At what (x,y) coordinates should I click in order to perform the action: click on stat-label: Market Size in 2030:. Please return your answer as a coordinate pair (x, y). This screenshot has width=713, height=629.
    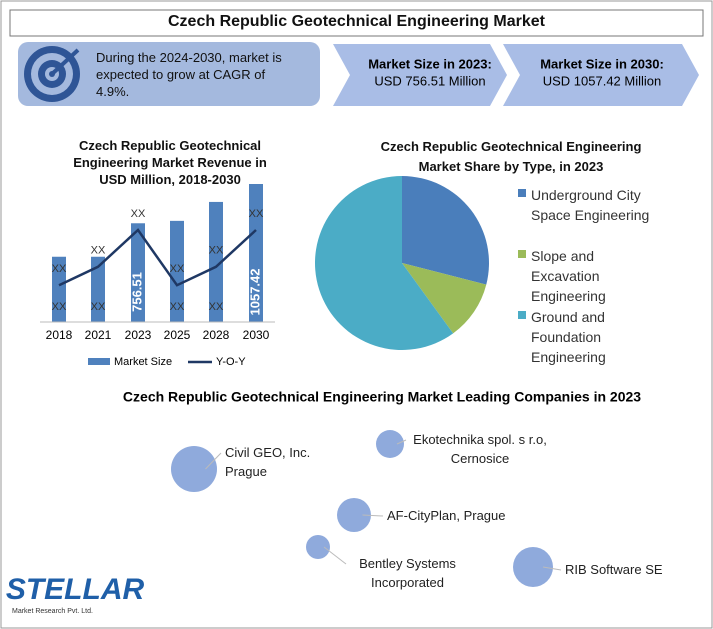
    Looking at the image, I should click on (602, 63).